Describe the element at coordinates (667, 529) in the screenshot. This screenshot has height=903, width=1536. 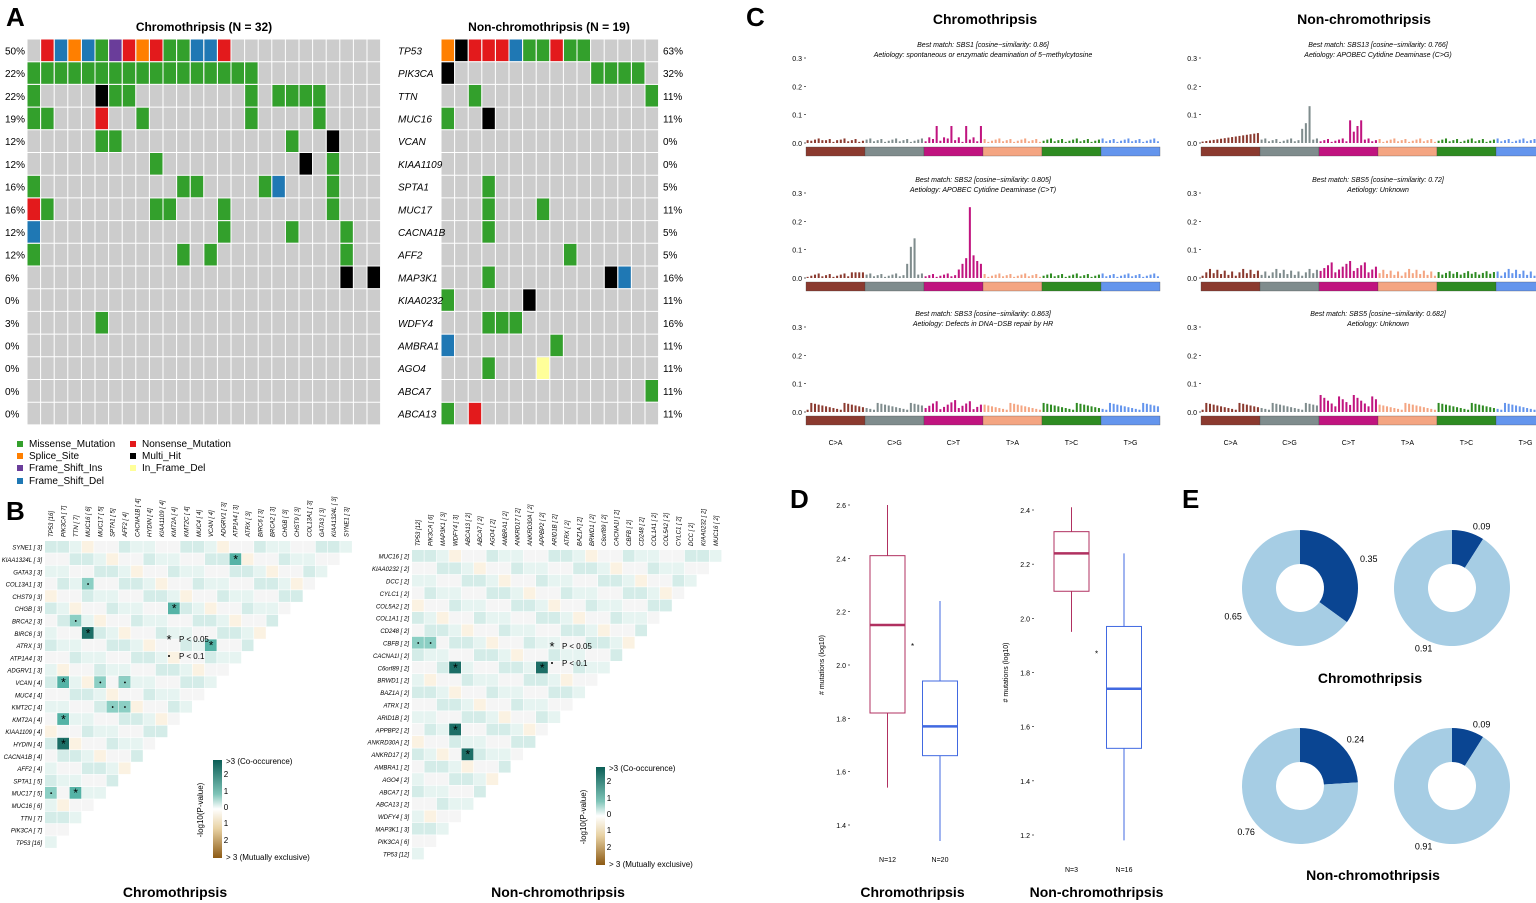
I see `interaction-col-label: COL5A2 [ 2]` at that location.